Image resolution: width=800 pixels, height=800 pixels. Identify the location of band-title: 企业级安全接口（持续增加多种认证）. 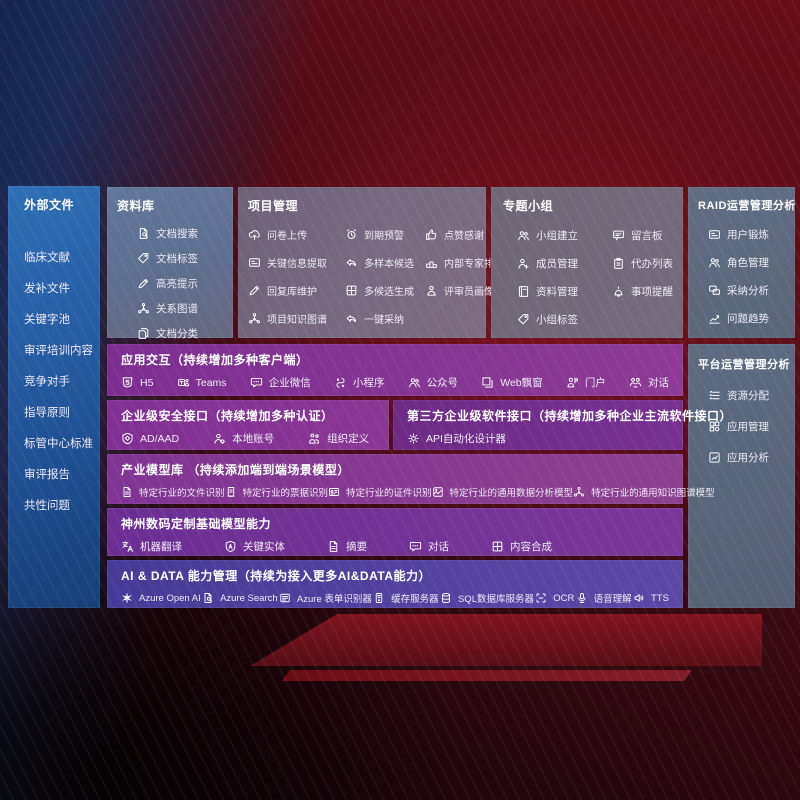
(227, 416).